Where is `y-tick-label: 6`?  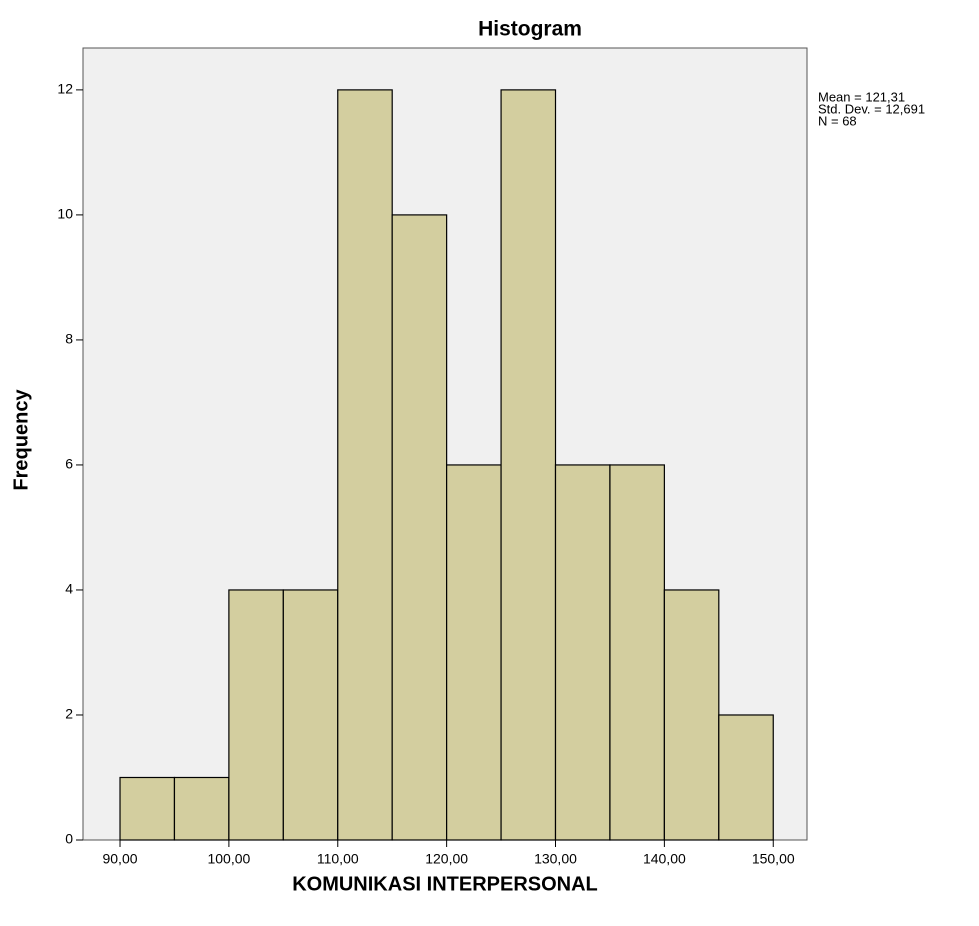 y-tick-label: 6 is located at coordinates (69, 464).